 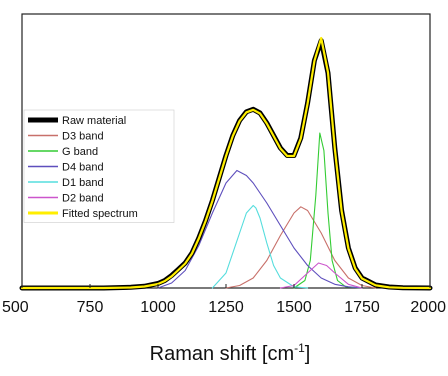 I want to click on x-axis-ticks: 500 750 1000 1250 1500 1750 2000, so click(x=224, y=300).